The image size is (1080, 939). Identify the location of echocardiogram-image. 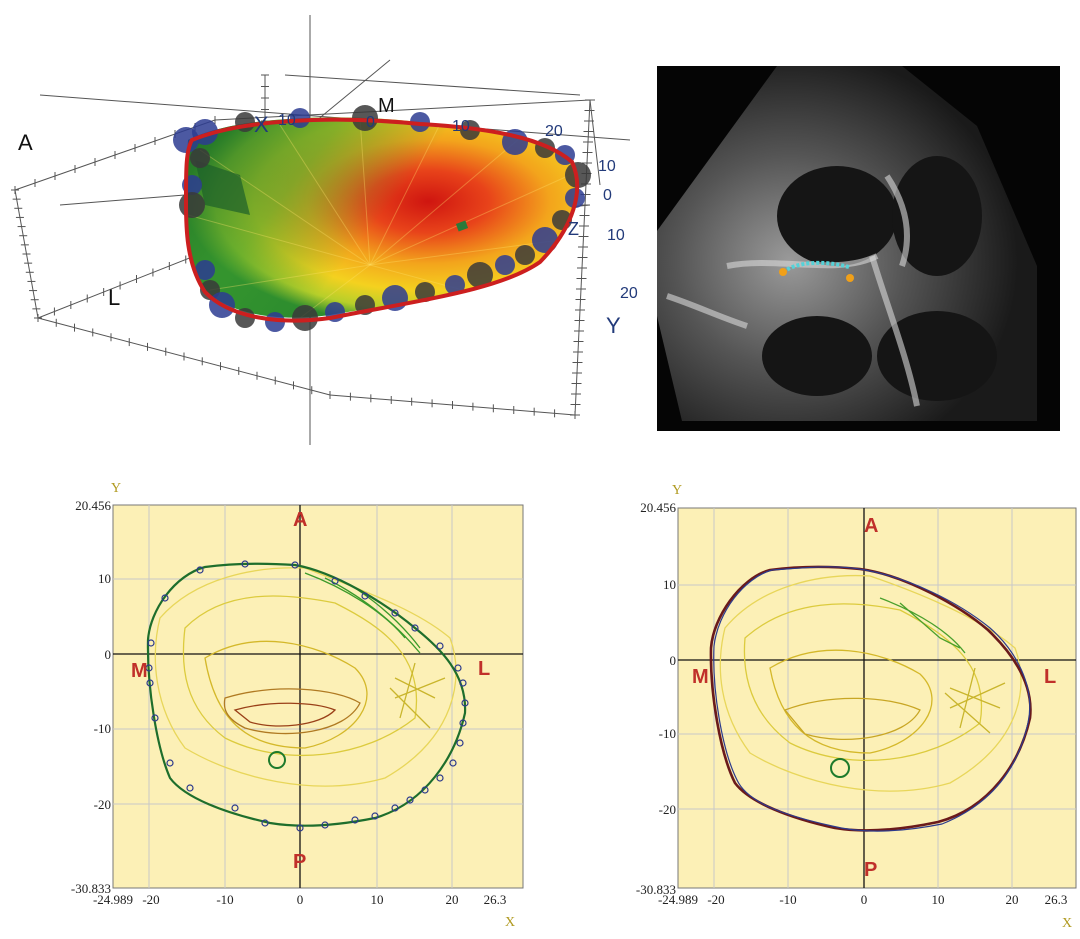
(858, 248).